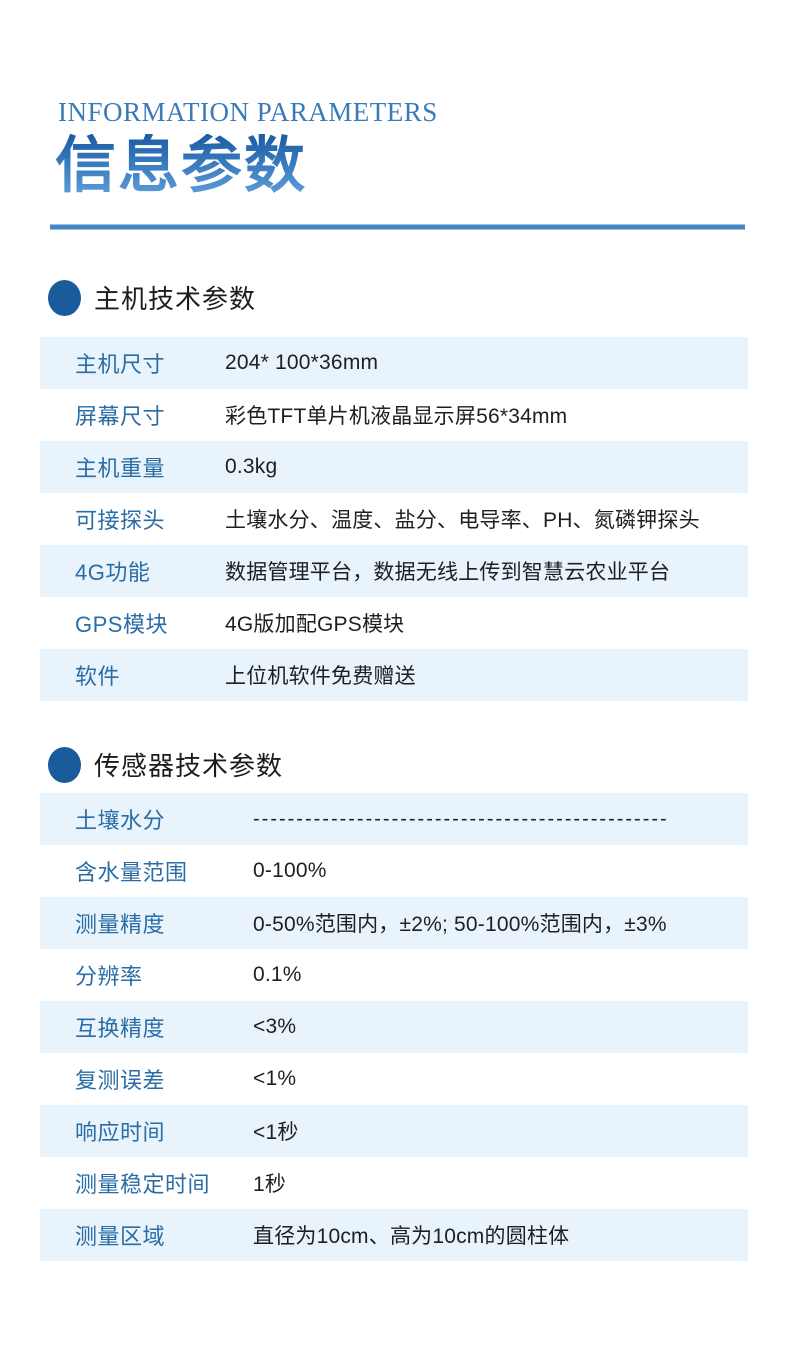 This screenshot has height=1365, width=790. Describe the element at coordinates (394, 363) in the screenshot. I see `table-row: 主机尺寸 204* 100*36mm` at that location.